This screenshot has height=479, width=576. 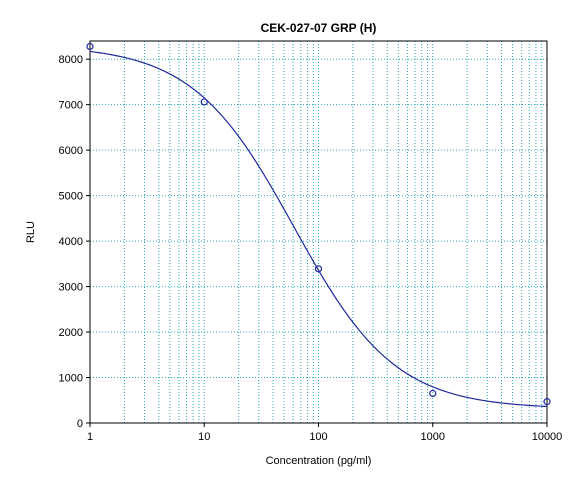 What do you see at coordinates (71, 288) in the screenshot?
I see `y-tick-label: 3000` at bounding box center [71, 288].